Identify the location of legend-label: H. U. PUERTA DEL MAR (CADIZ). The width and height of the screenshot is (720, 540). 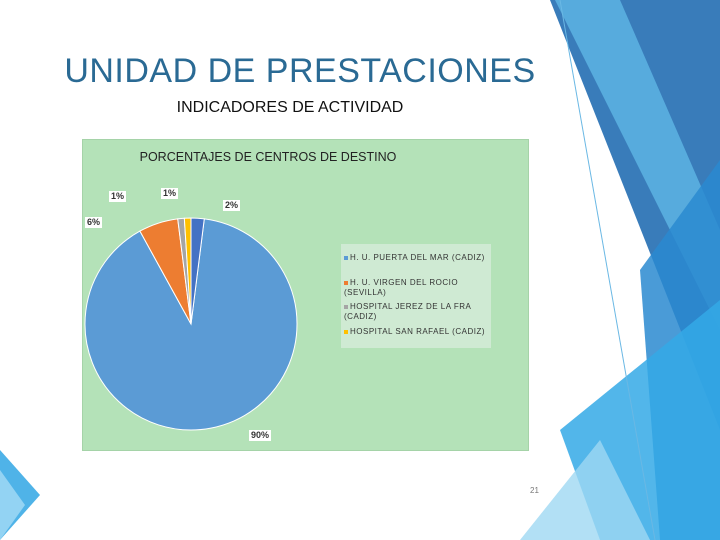
(417, 257).